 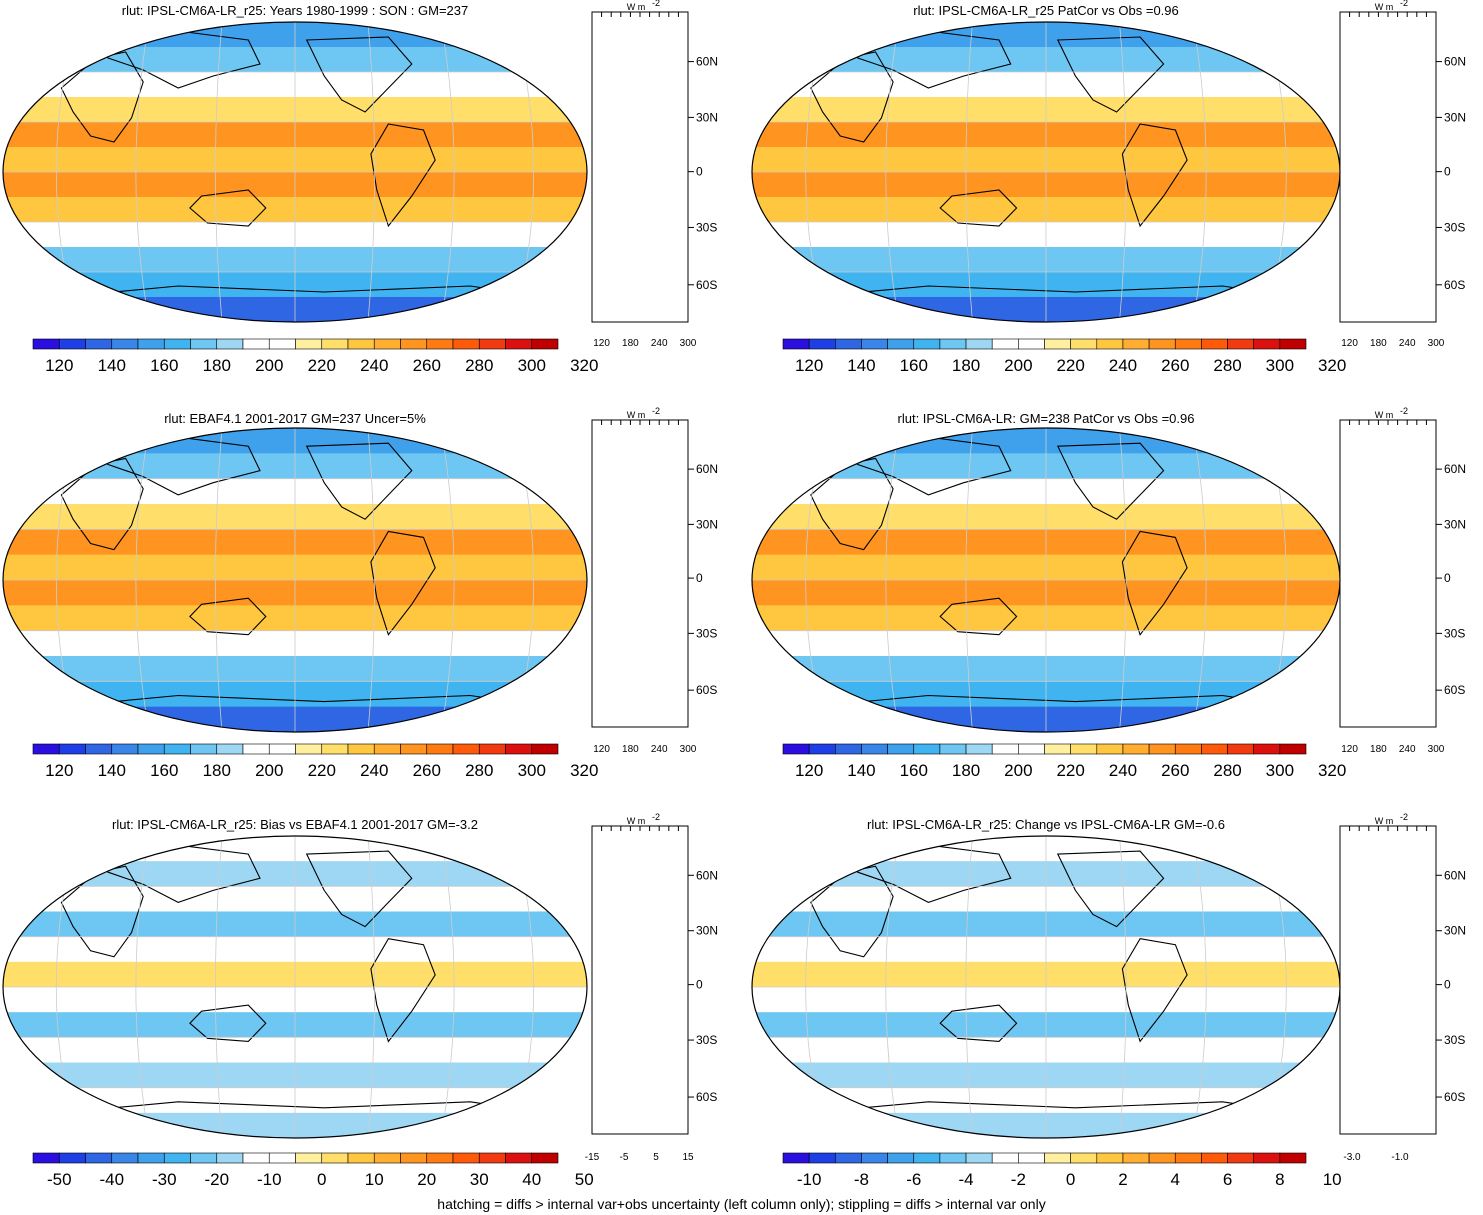 I want to click on colorbar-tick-label: 300, so click(x=532, y=770).